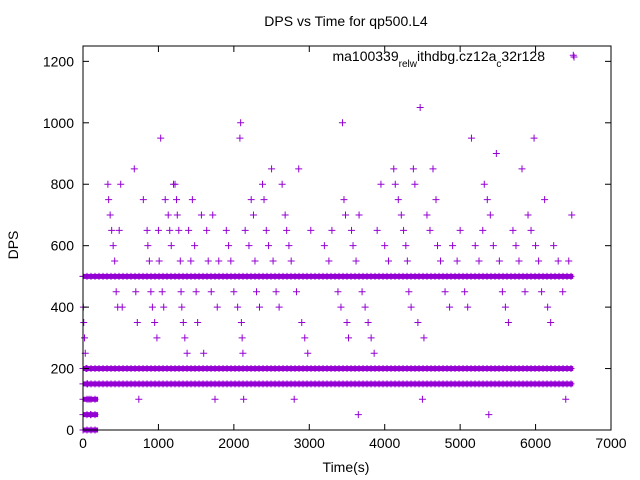 This screenshot has height=480, width=640. I want to click on y-axis-label: DPS, so click(13, 245).